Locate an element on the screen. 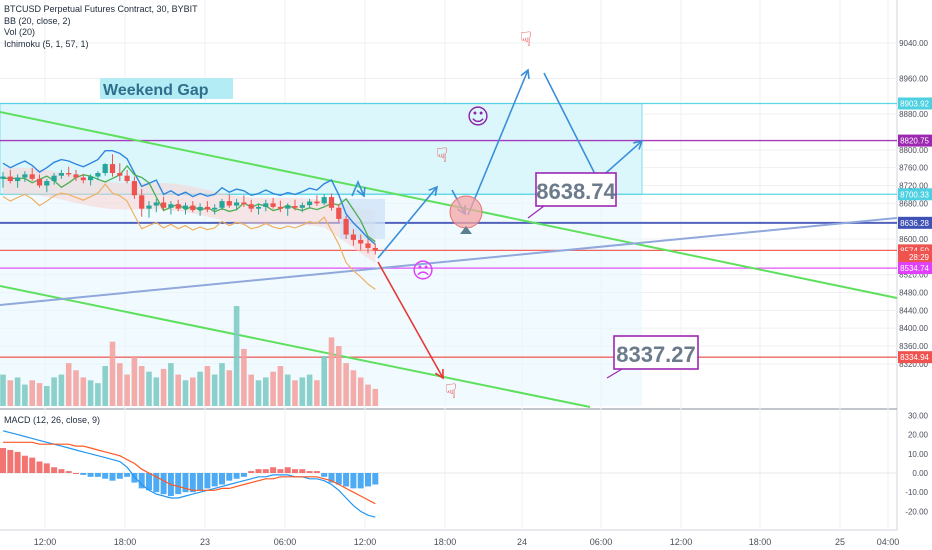 Image resolution: width=932 pixels, height=550 pixels. pointing-hand-icon: ☟ is located at coordinates (442, 155).